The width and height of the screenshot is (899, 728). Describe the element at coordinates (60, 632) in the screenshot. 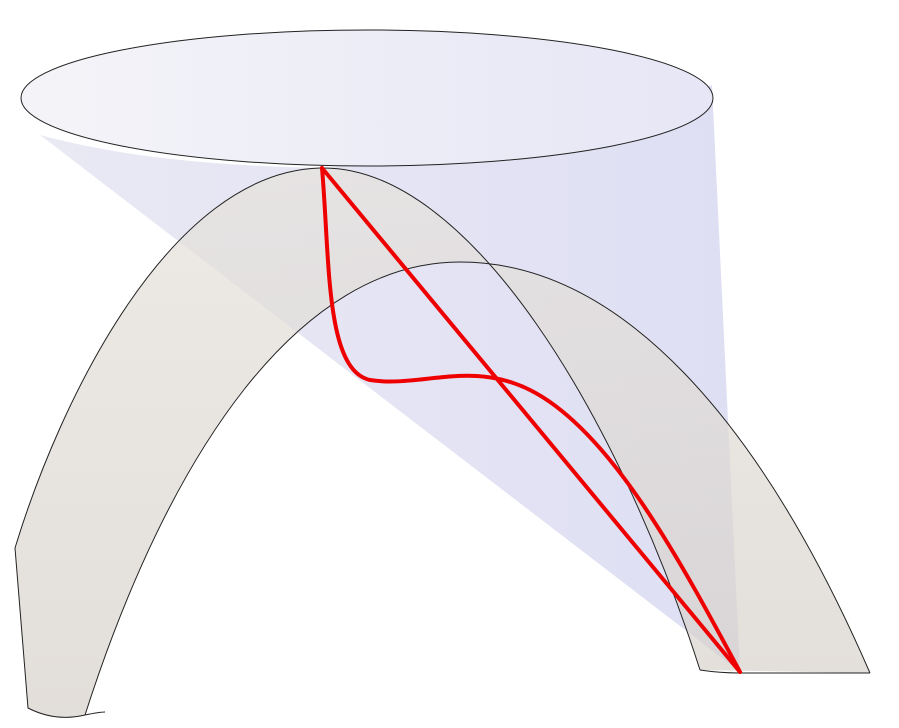

I see `arch-end-left` at that location.